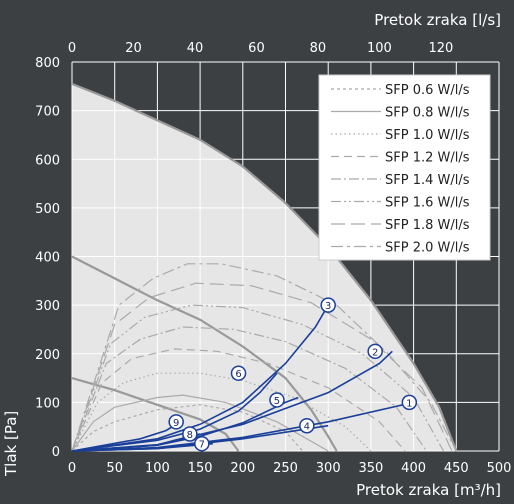  Describe the element at coordinates (499, 468) in the screenshot. I see `x-tick-label: 500` at that location.